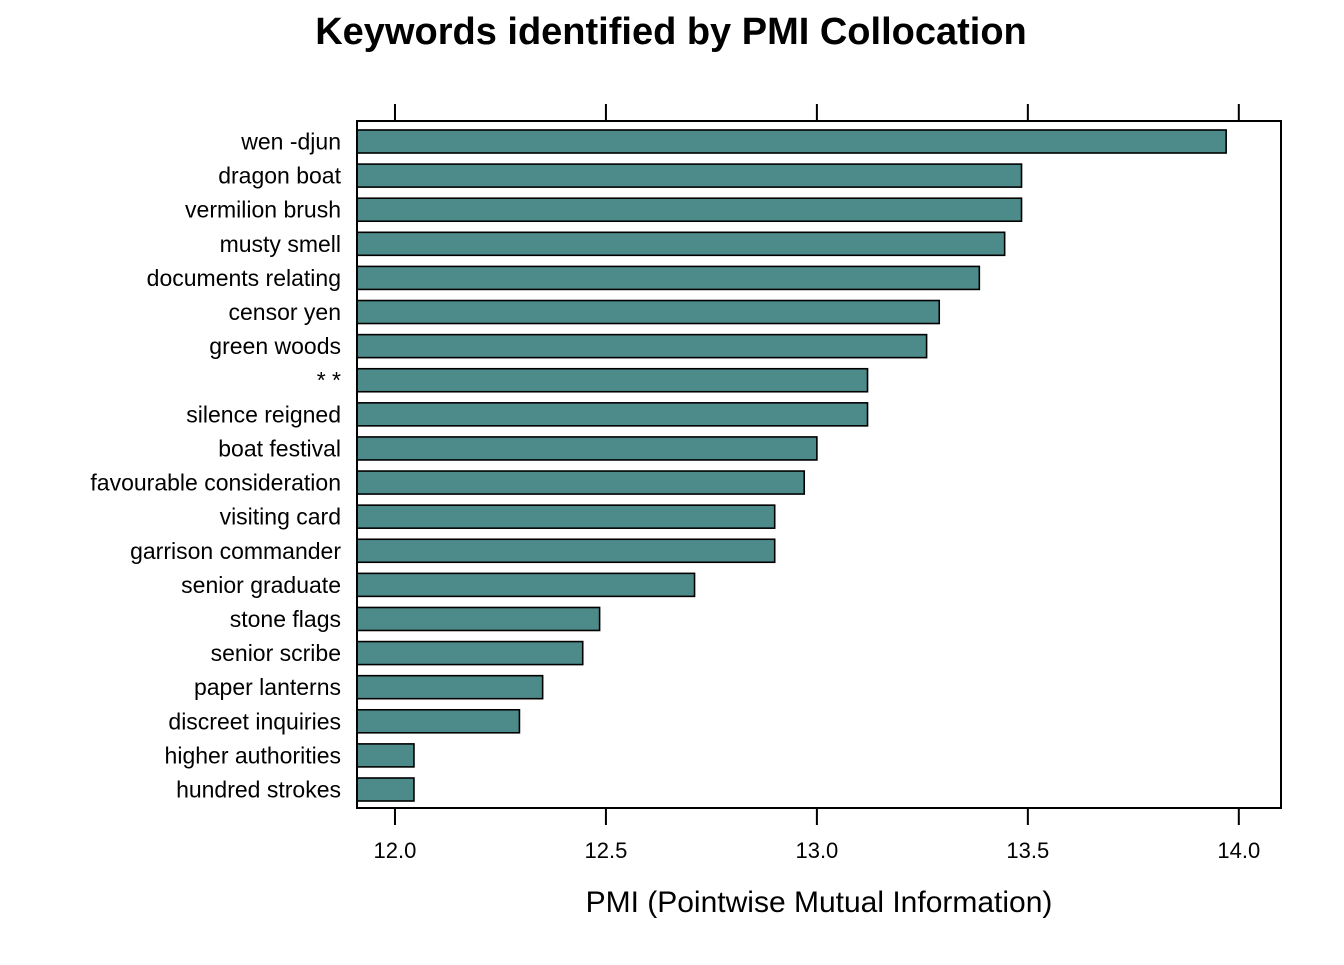 This screenshot has width=1344, height=965. I want to click on x-tick-label: 12.5, so click(606, 850).